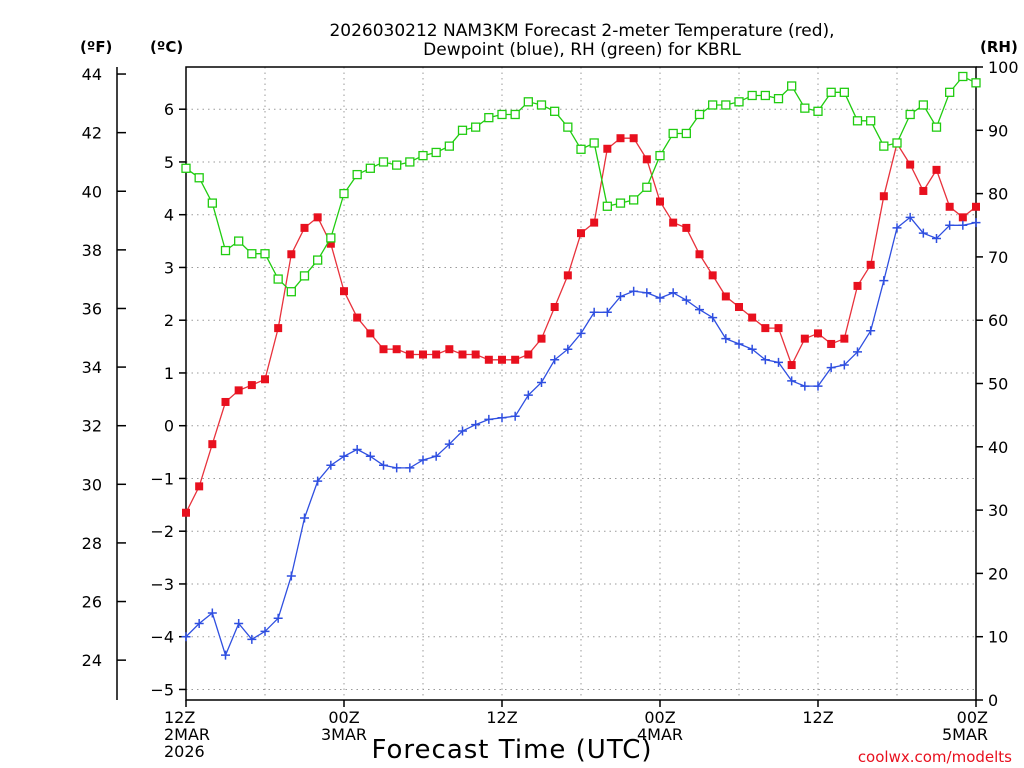  What do you see at coordinates (998, 384) in the screenshot?
I see `rh-tick-label: 50` at bounding box center [998, 384].